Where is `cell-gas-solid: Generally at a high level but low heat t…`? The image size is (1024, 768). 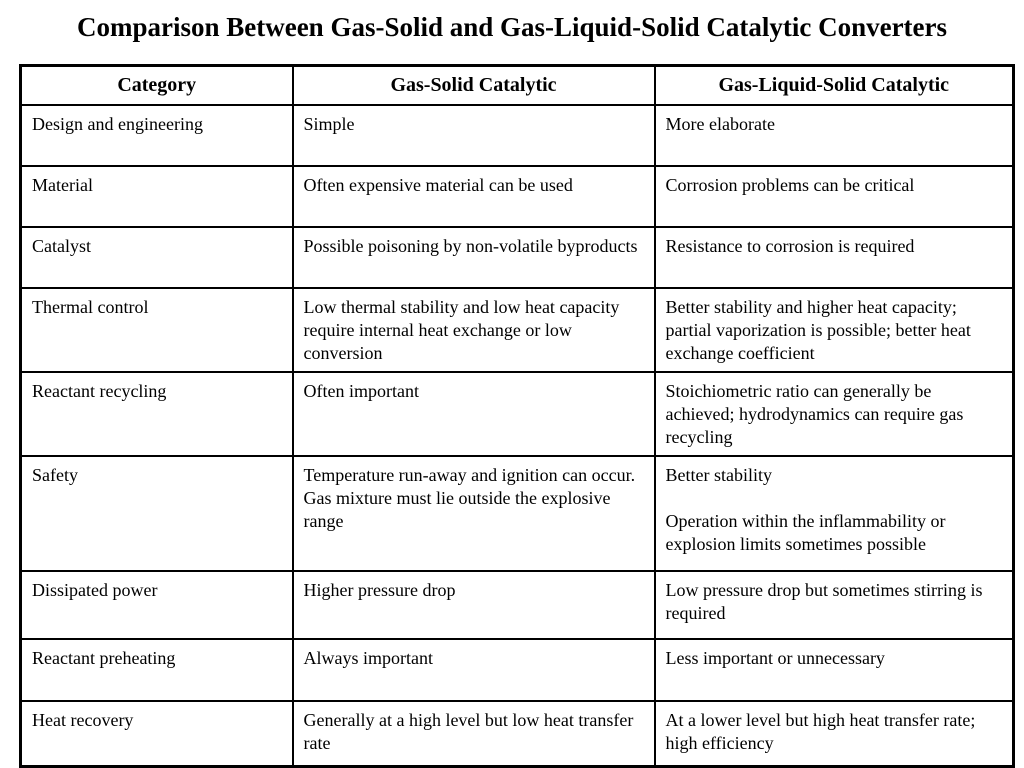
cell-gas-solid: Generally at a high level but low heat t… is located at coordinates (473, 733).